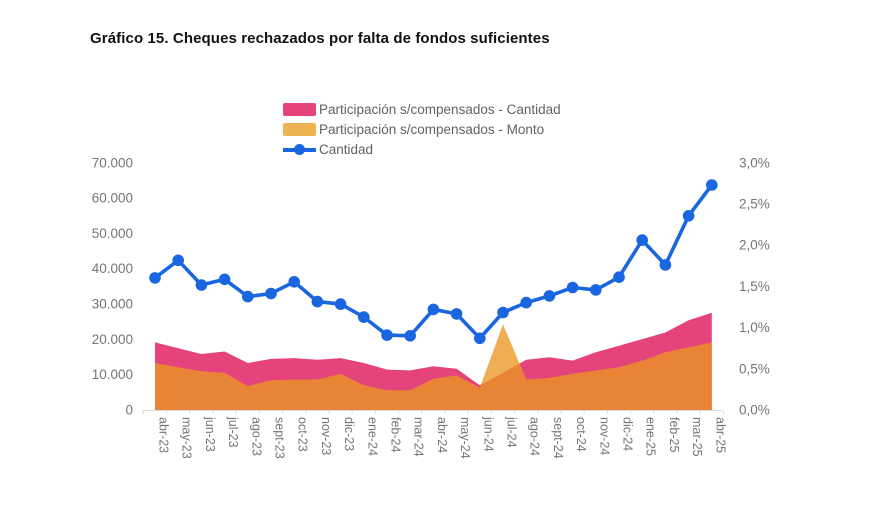 This screenshot has width=887, height=527. Describe the element at coordinates (112, 374) in the screenshot. I see `left-axis-tick-label: 10.000` at that location.